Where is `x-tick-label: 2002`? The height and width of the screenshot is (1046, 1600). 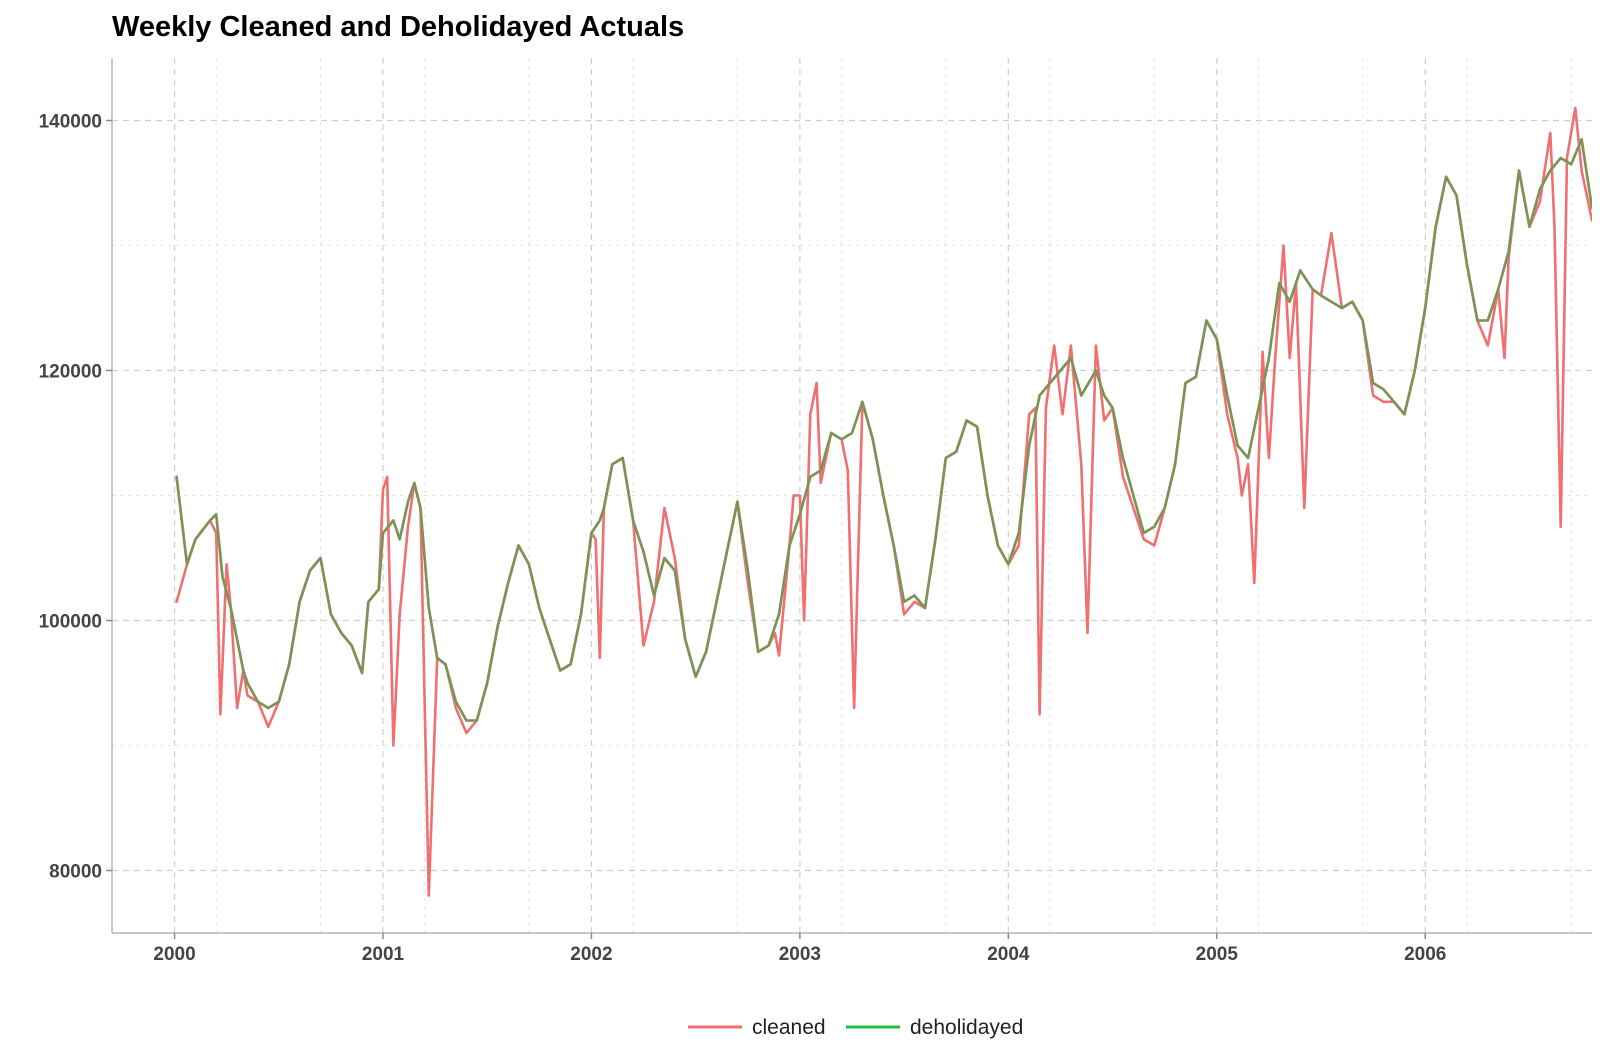 x-tick-label: 2002 is located at coordinates (591, 954).